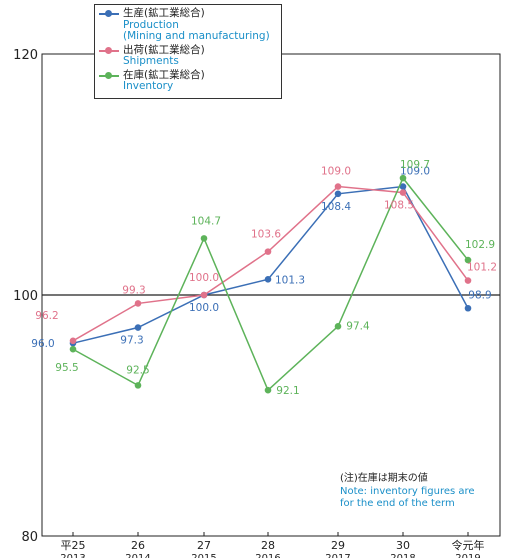  What do you see at coordinates (29, 537) in the screenshot?
I see `y-tick-label: 80` at bounding box center [29, 537].